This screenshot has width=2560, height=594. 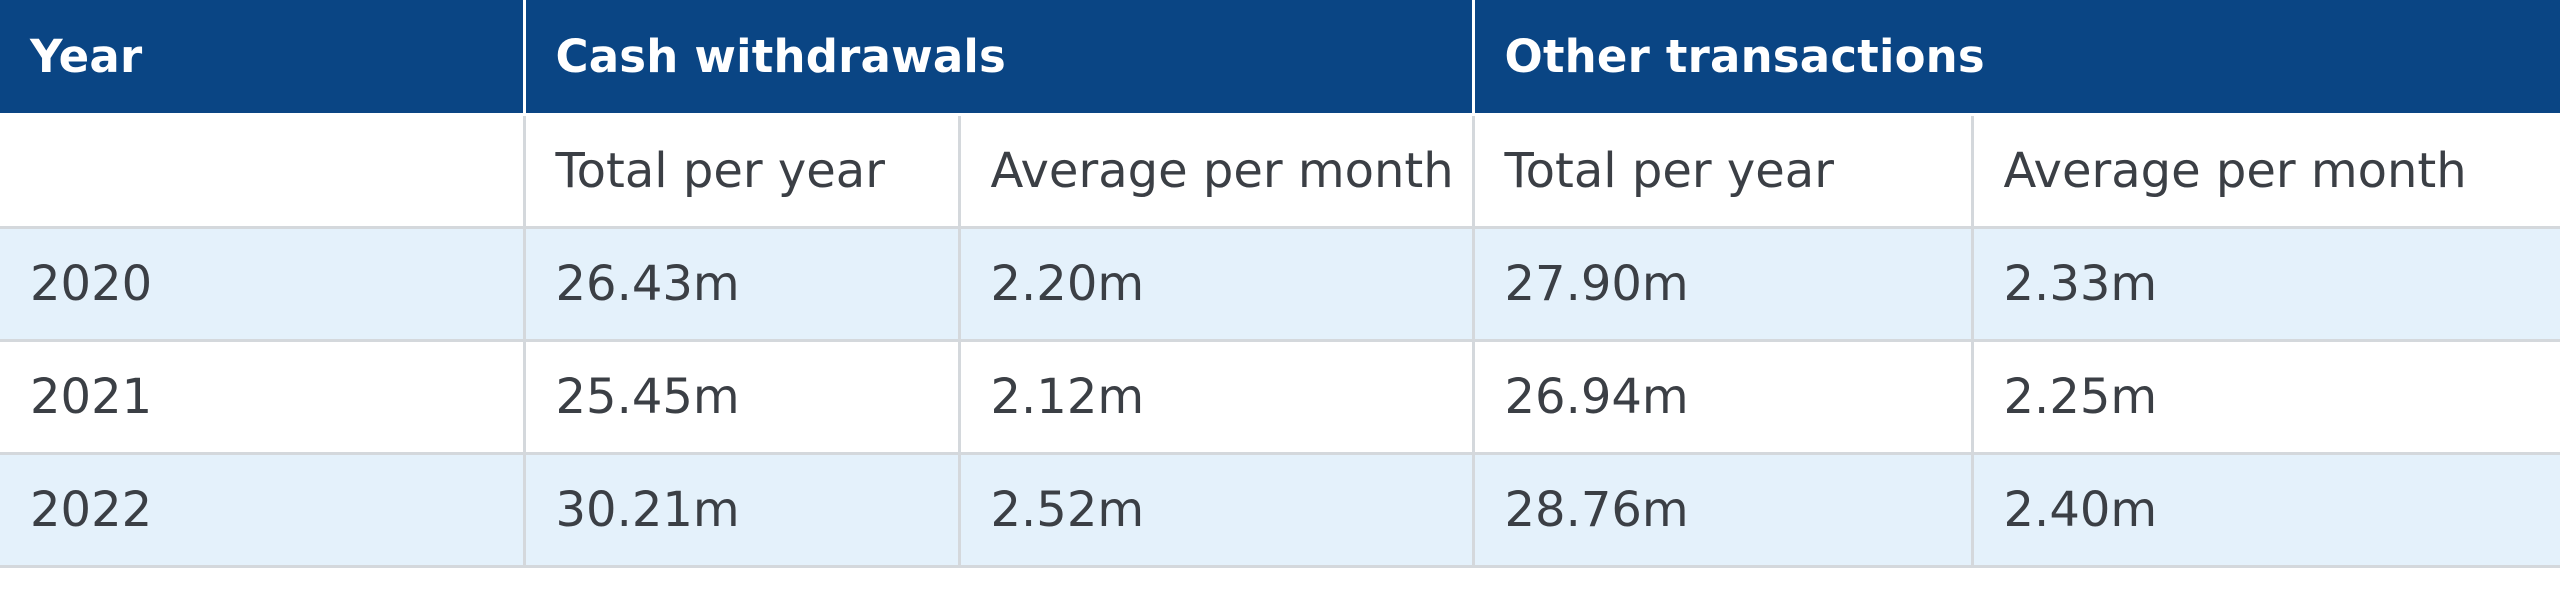 I want to click on cell-other-average: 2.33m, so click(x=2265, y=284).